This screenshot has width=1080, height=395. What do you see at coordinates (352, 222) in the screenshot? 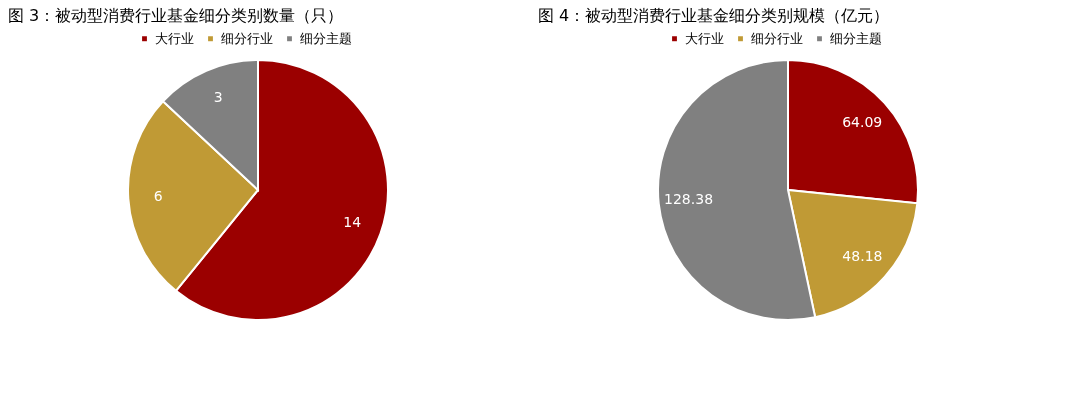
I see `data-label: 14` at bounding box center [352, 222].